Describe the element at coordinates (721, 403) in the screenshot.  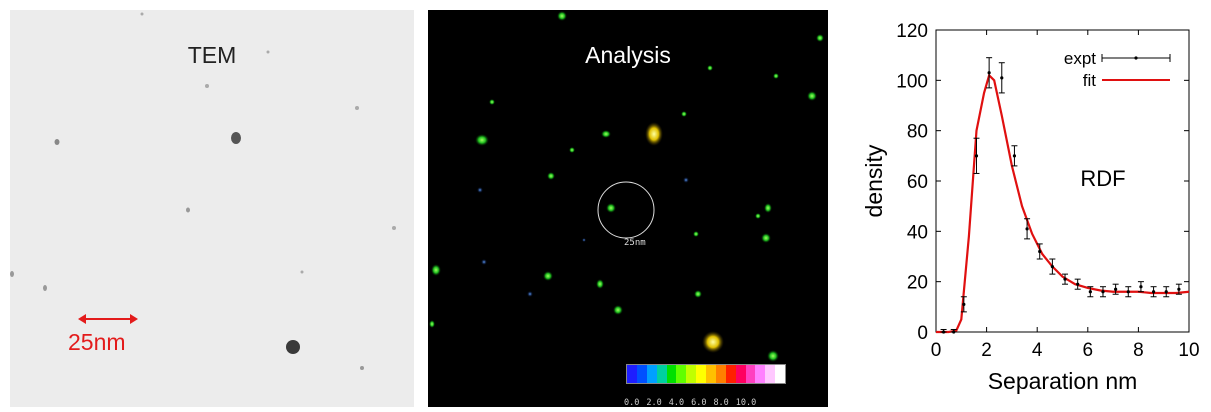
I see `colorbar-tick-label: 8.0` at that location.